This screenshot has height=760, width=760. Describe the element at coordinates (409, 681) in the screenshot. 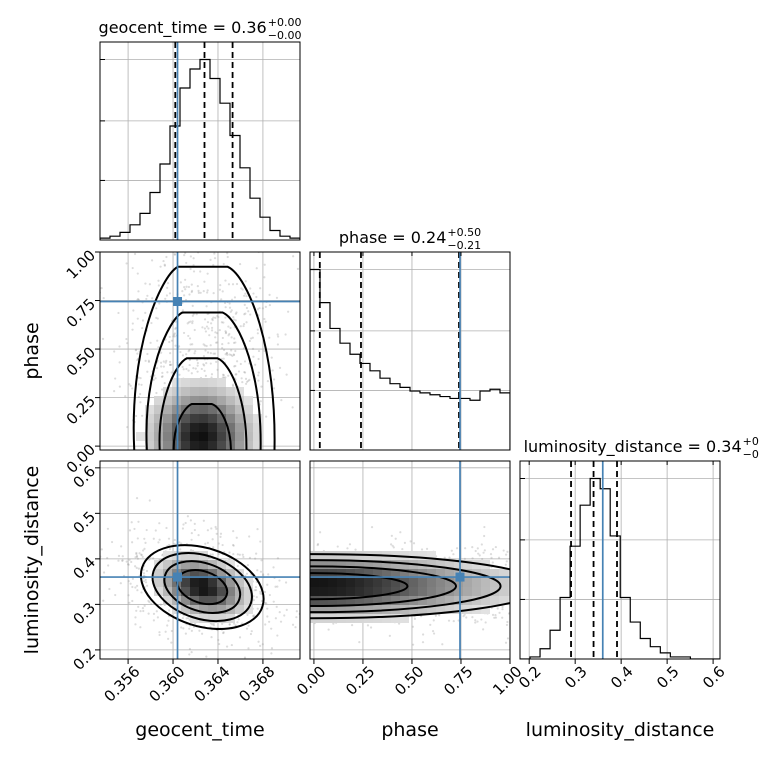

I see `x-tick-label: 0.50` at that location.